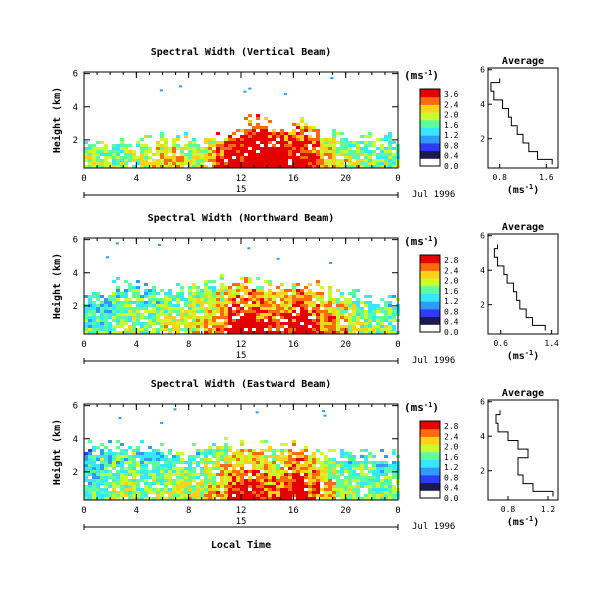 The height and width of the screenshot is (598, 613). I want to click on y-tick-label: 2, so click(75, 473).